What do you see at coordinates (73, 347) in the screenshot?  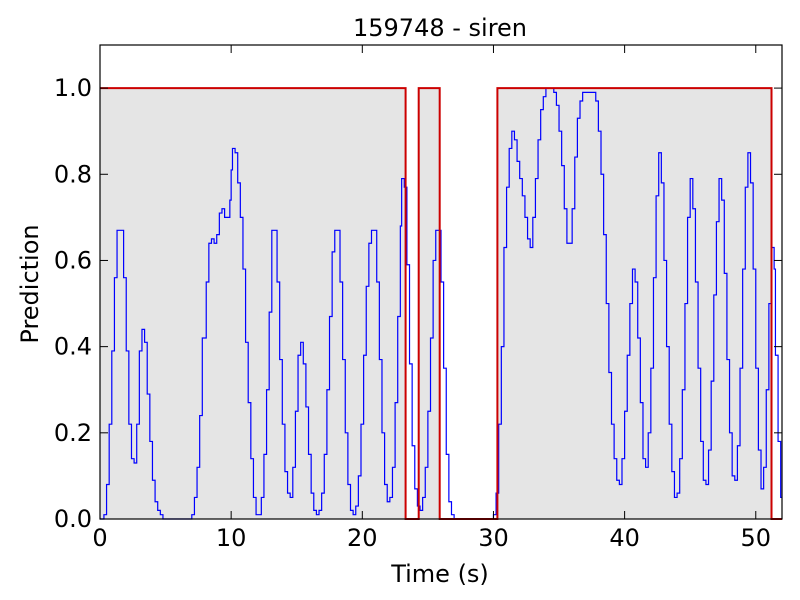 I see `y-tick-label: 0.4` at bounding box center [73, 347].